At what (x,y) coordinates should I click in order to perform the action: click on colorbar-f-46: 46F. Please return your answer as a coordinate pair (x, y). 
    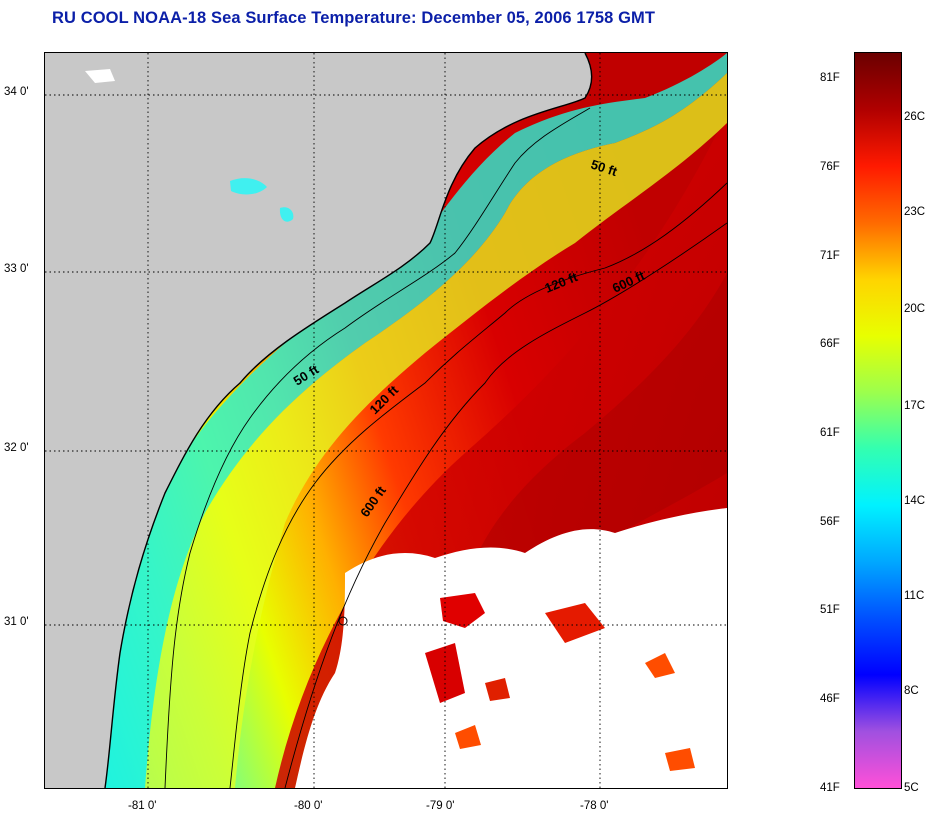
    Looking at the image, I should click on (830, 699).